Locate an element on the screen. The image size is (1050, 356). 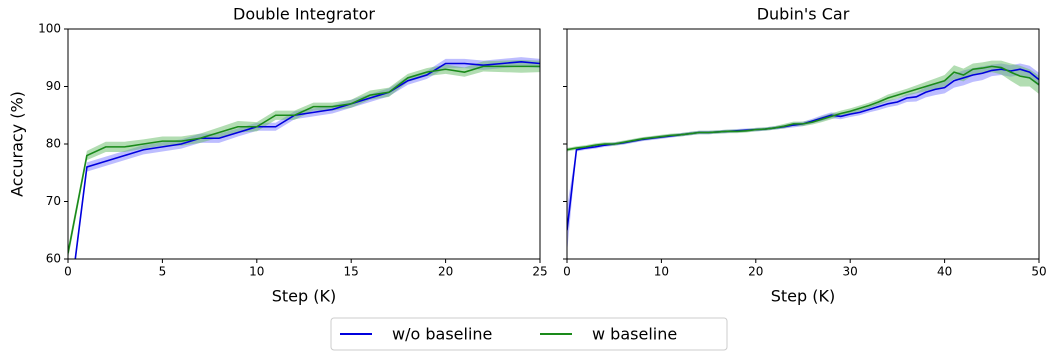
y-tick-label: 80 is located at coordinates (53, 144).